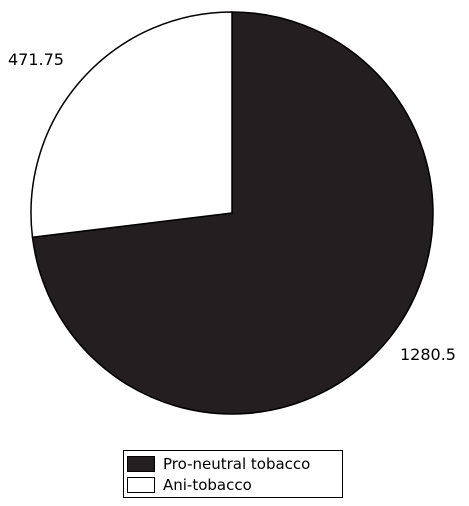  What do you see at coordinates (207, 484) in the screenshot?
I see `legend-label-ani-tobacco: Ani-tobacco` at bounding box center [207, 484].